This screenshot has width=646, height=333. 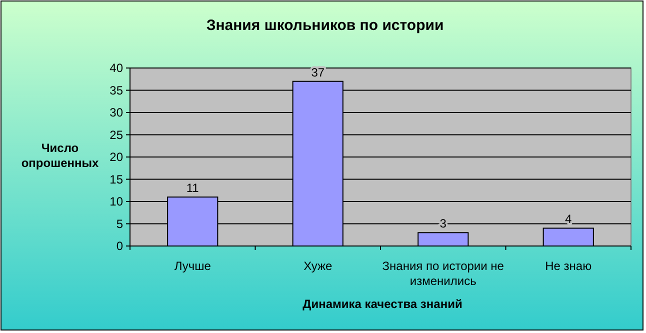 I want to click on x-tick-label: Не знаю, so click(x=568, y=266).